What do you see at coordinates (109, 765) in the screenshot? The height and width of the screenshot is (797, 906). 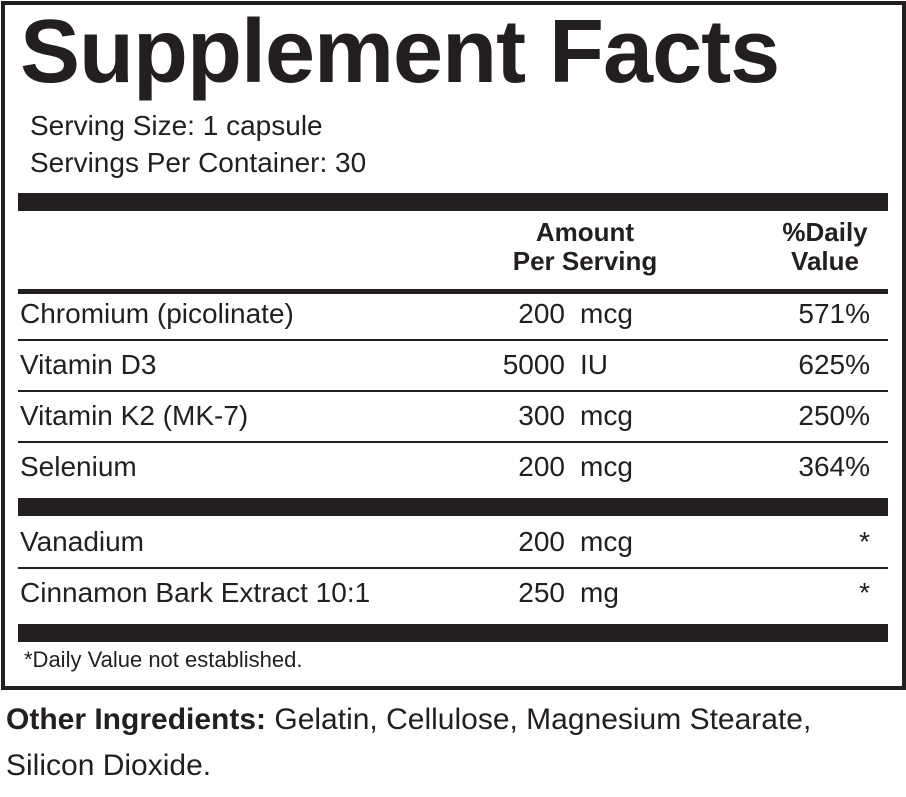 I see `other-text: Silicon Dioxide.` at bounding box center [109, 765].